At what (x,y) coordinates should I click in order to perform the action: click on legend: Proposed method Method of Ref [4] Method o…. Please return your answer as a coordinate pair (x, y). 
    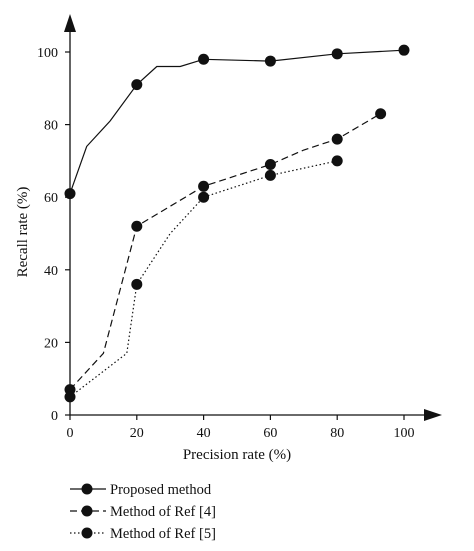
    Looking at the image, I should click on (143, 512).